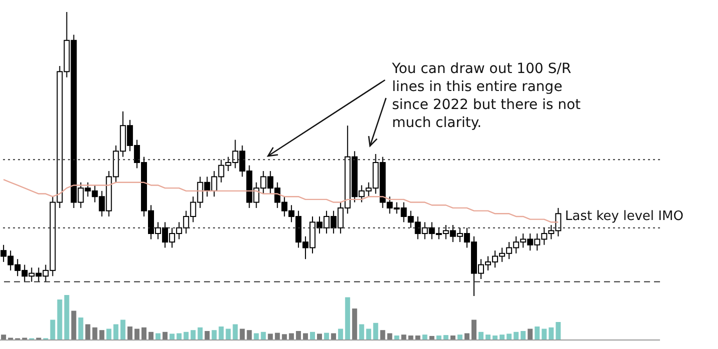 The width and height of the screenshot is (718, 349). Describe the element at coordinates (487, 96) in the screenshot. I see `annotation: You can draw out 100 S/R lines in this entire range since 2022 but there is not much clarity.` at that location.